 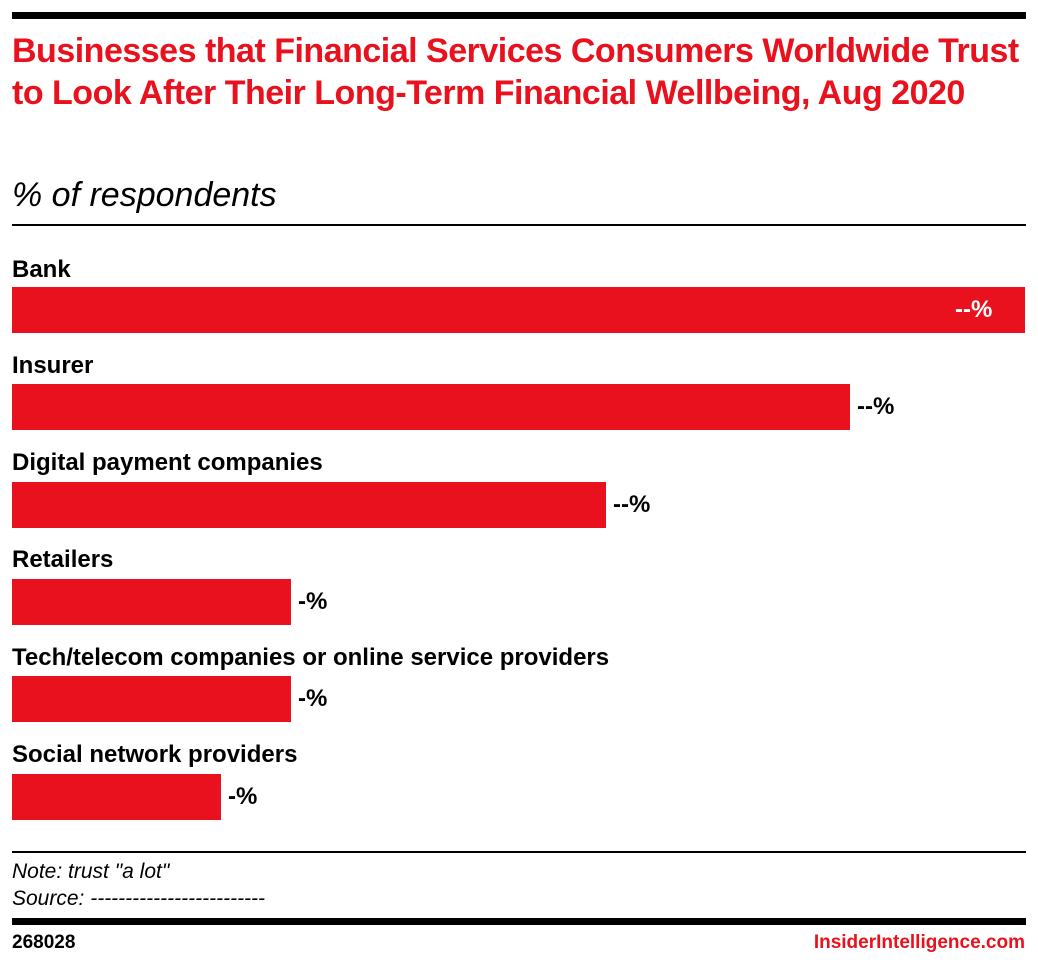 What do you see at coordinates (91, 871) in the screenshot?
I see `note-text: Note: trust "a lot"` at bounding box center [91, 871].